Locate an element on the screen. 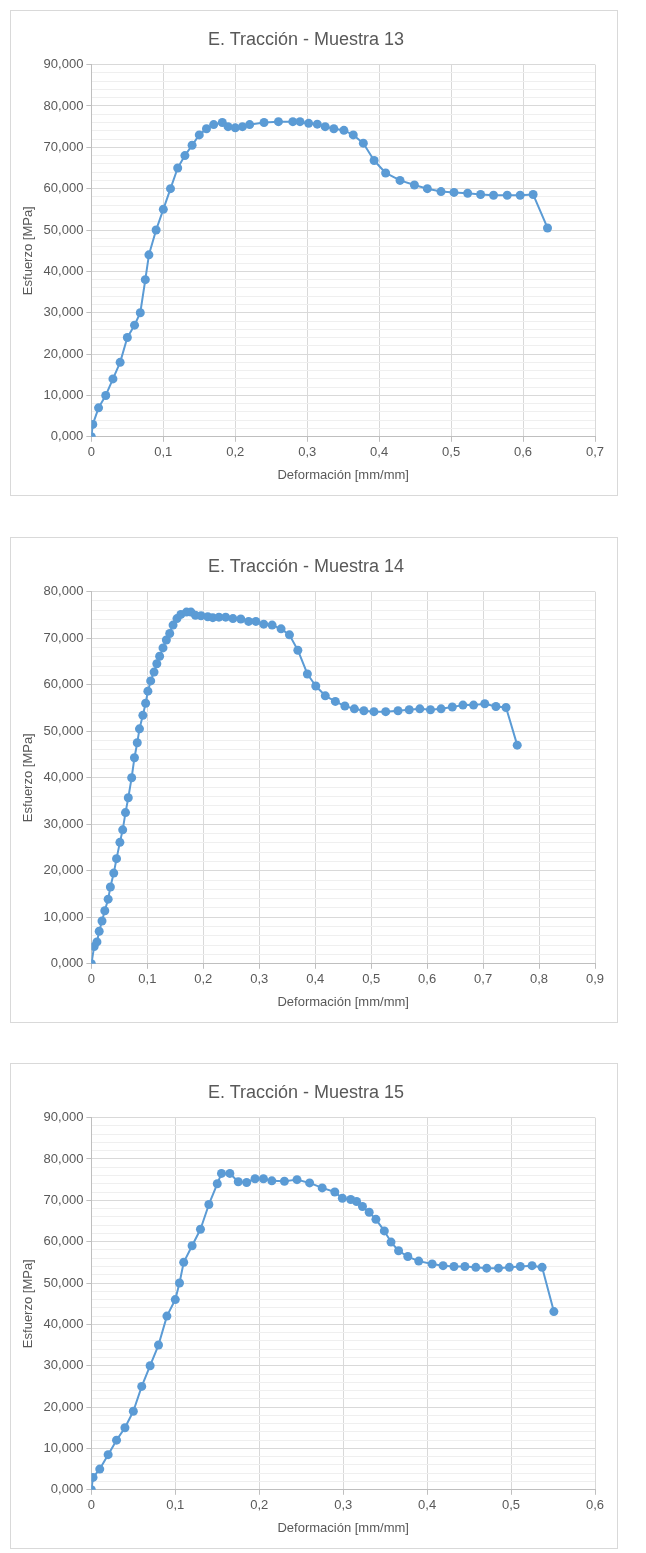 This screenshot has height=1553, width=646. x-tick-label: 0,9 is located at coordinates (595, 979).